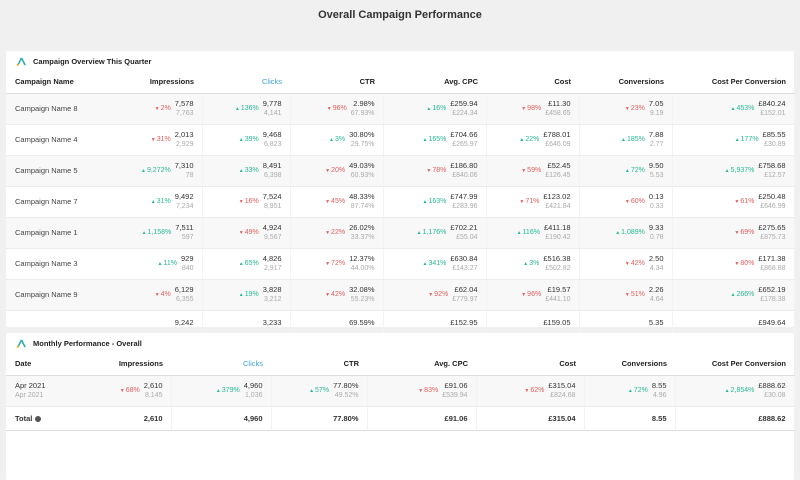 Image resolution: width=800 pixels, height=480 pixels. Describe the element at coordinates (626, 322) in the screenshot. I see `total-value: 5.35` at that location.